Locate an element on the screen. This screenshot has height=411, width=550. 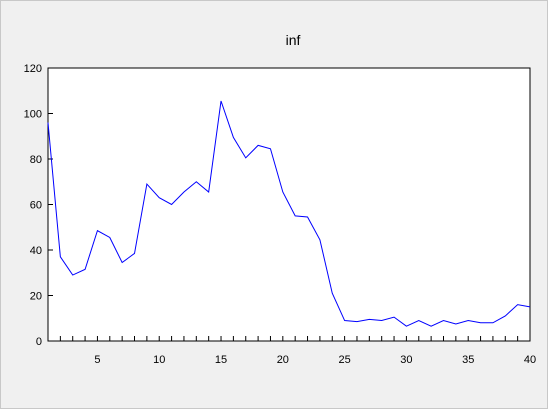
y-tick-label: 80 is located at coordinates (36, 160).